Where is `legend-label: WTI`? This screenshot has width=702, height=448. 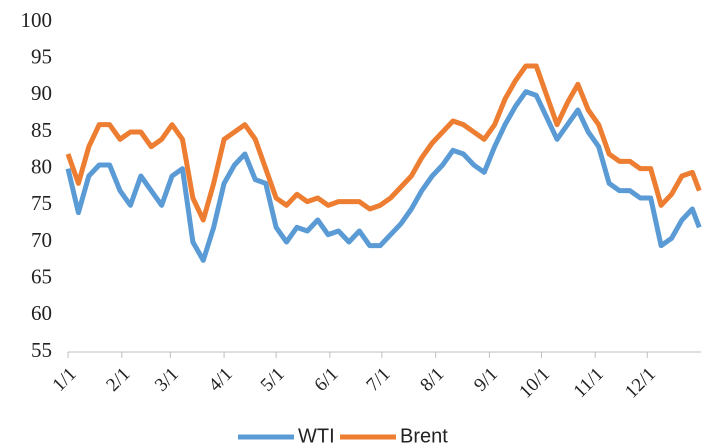
legend-label: WTI is located at coordinates (316, 436).